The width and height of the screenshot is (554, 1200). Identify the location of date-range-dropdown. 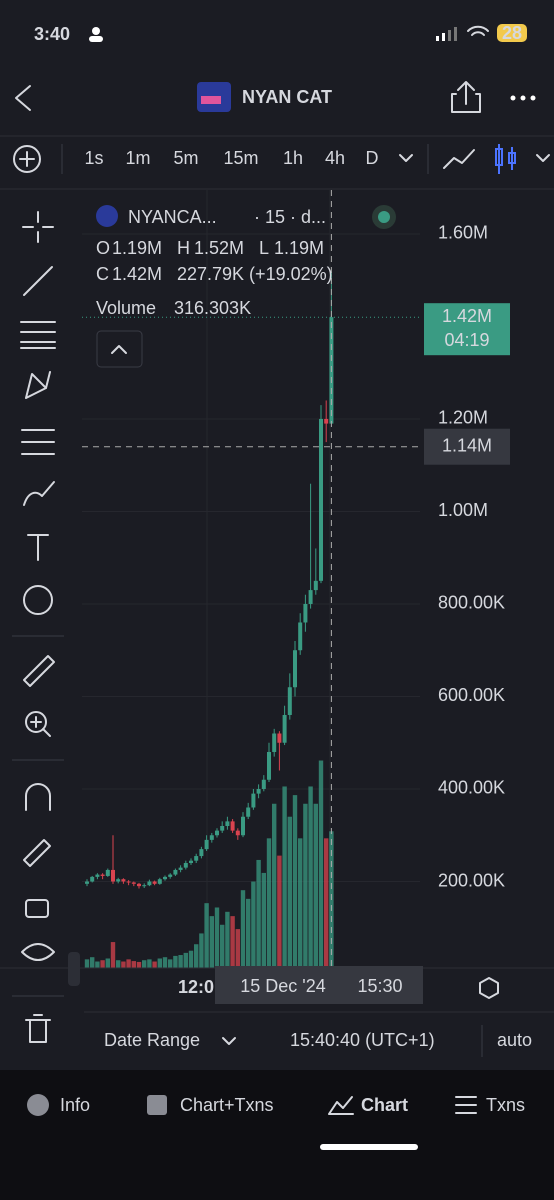
(229, 1041).